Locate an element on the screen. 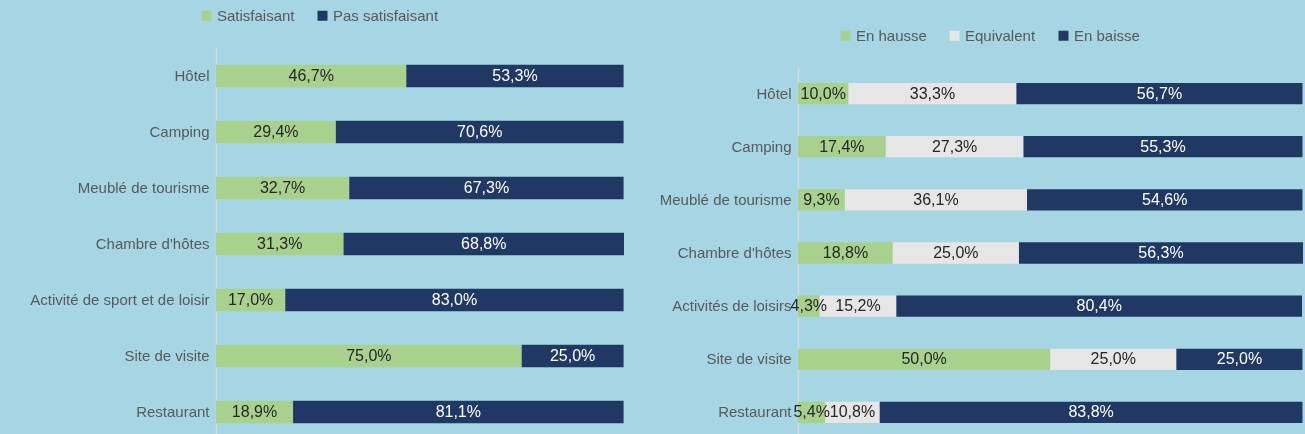 The image size is (1305, 434). legend-label: En hausse is located at coordinates (891, 35).